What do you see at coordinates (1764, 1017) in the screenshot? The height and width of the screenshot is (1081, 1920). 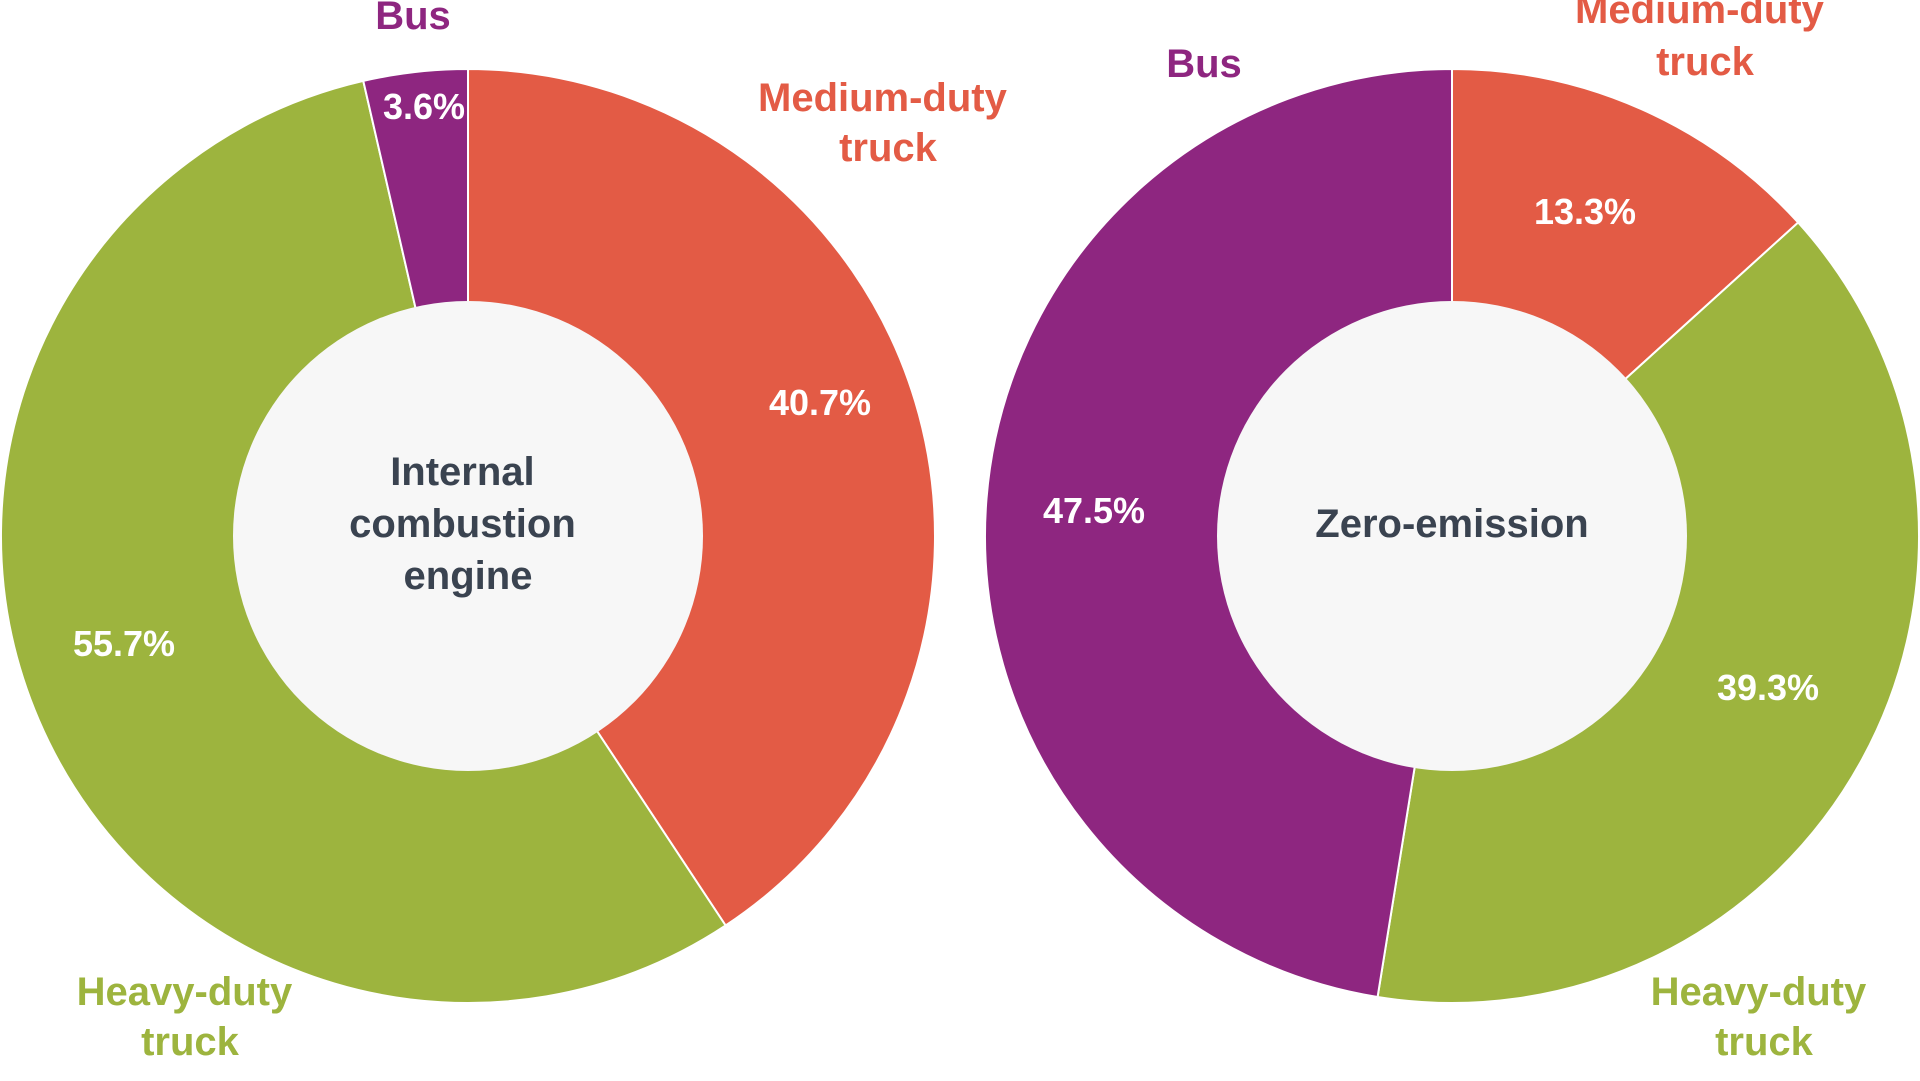 I see `zev-heavy-duty-label: Heavy-duty truck` at bounding box center [1764, 1017].